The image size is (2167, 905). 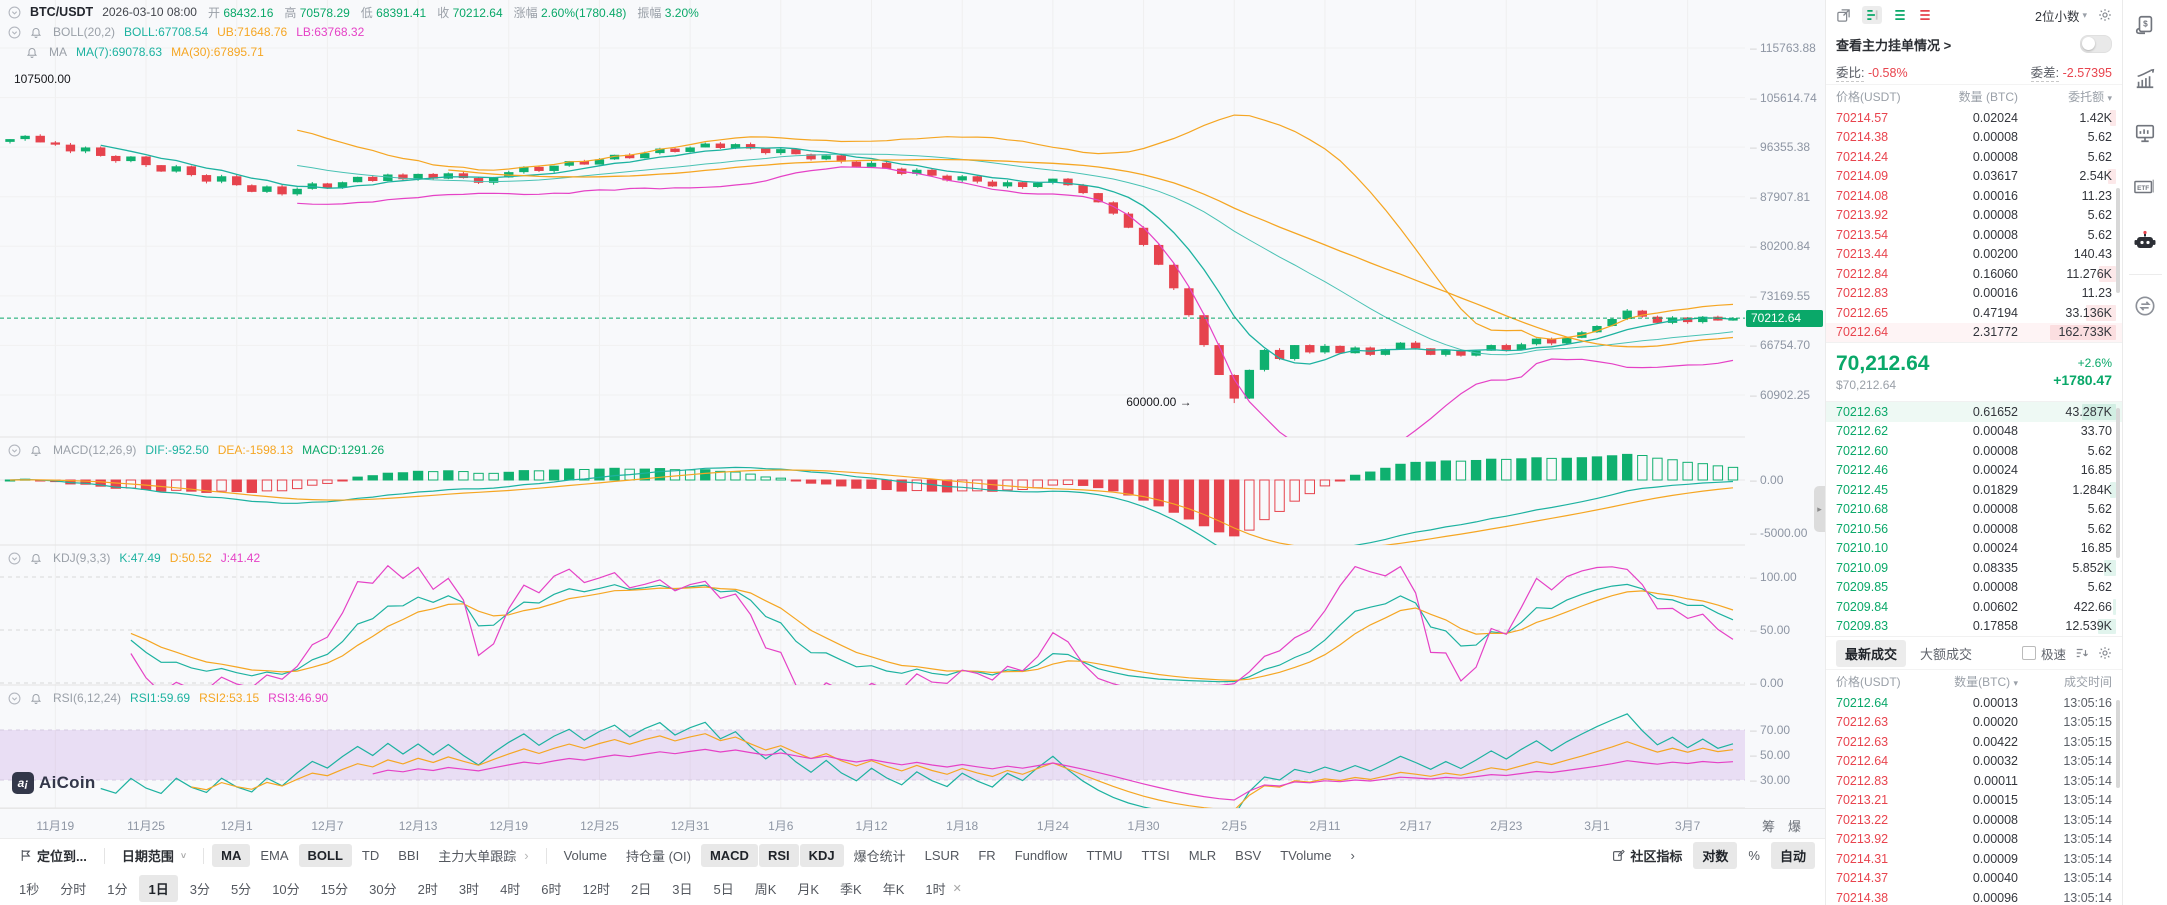 I want to click on timeframe-3日: 3日, so click(x=682, y=889).